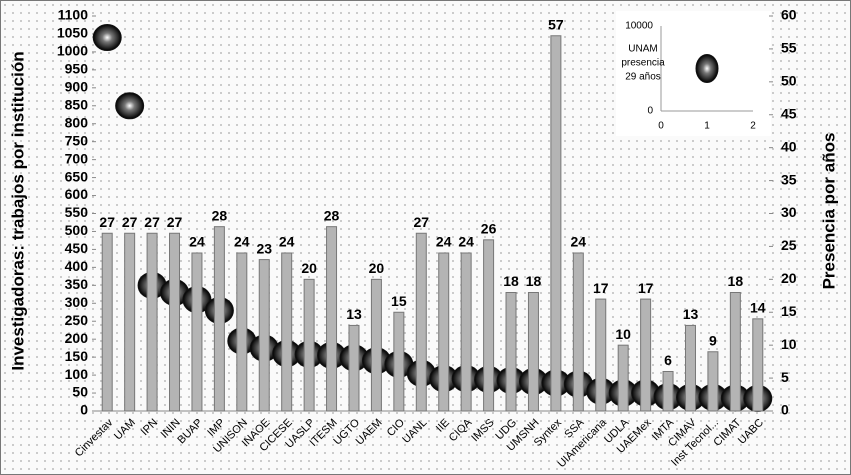  I want to click on y2-axis-label: Presencia por años, so click(828, 211).